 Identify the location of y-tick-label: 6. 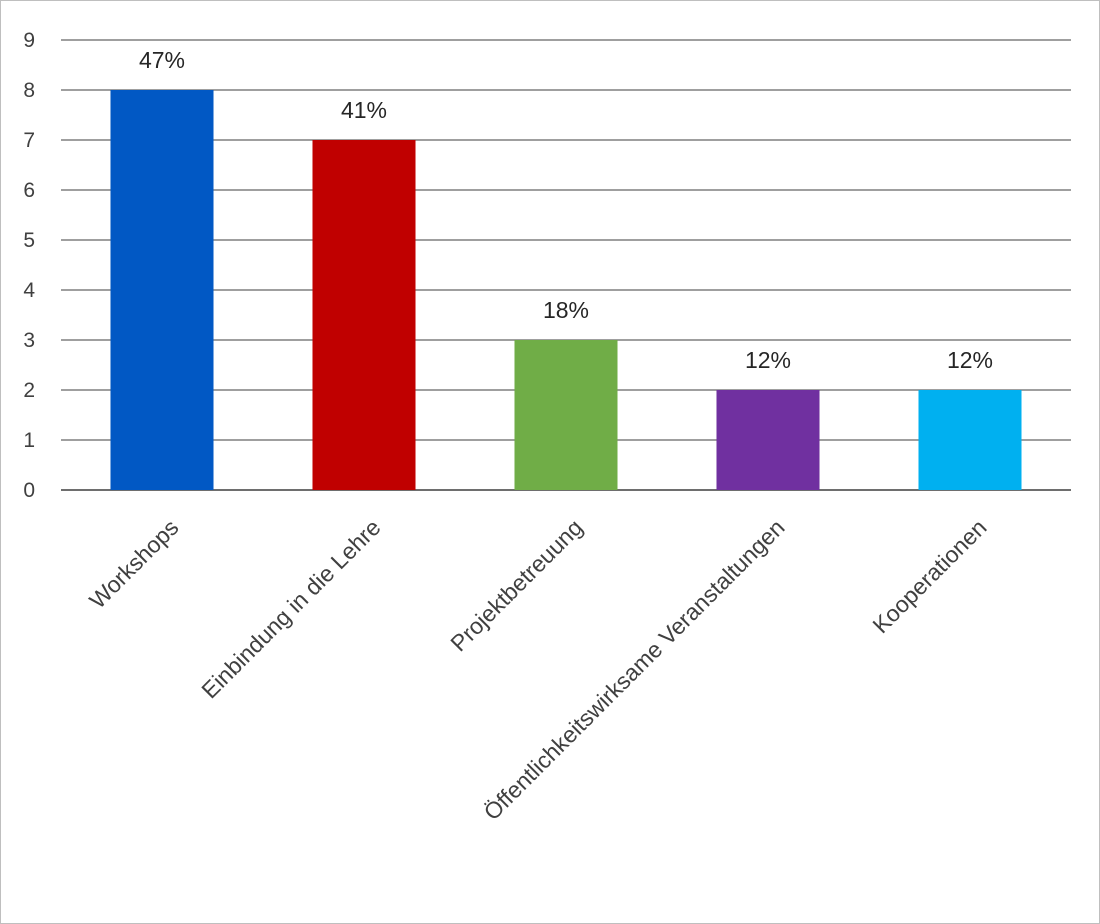
(29, 190).